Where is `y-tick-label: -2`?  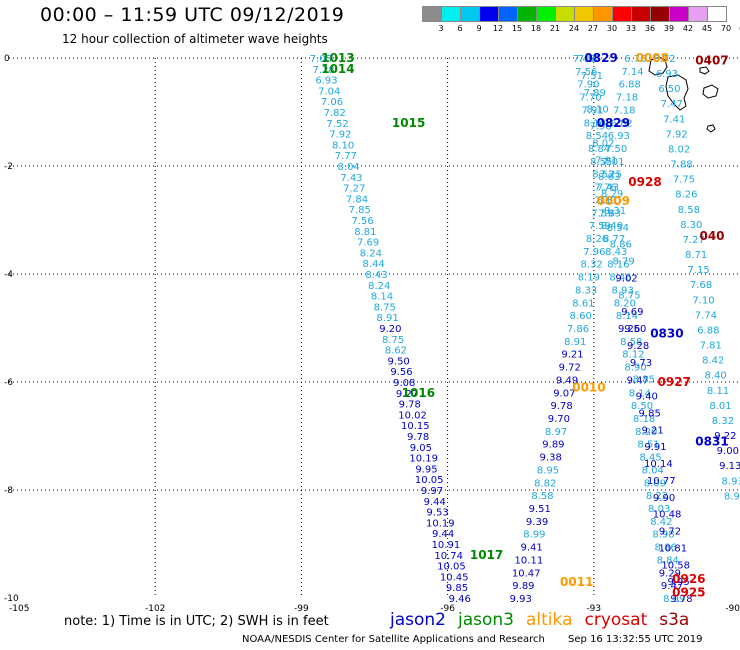 y-tick-label: -2 is located at coordinates (8, 167).